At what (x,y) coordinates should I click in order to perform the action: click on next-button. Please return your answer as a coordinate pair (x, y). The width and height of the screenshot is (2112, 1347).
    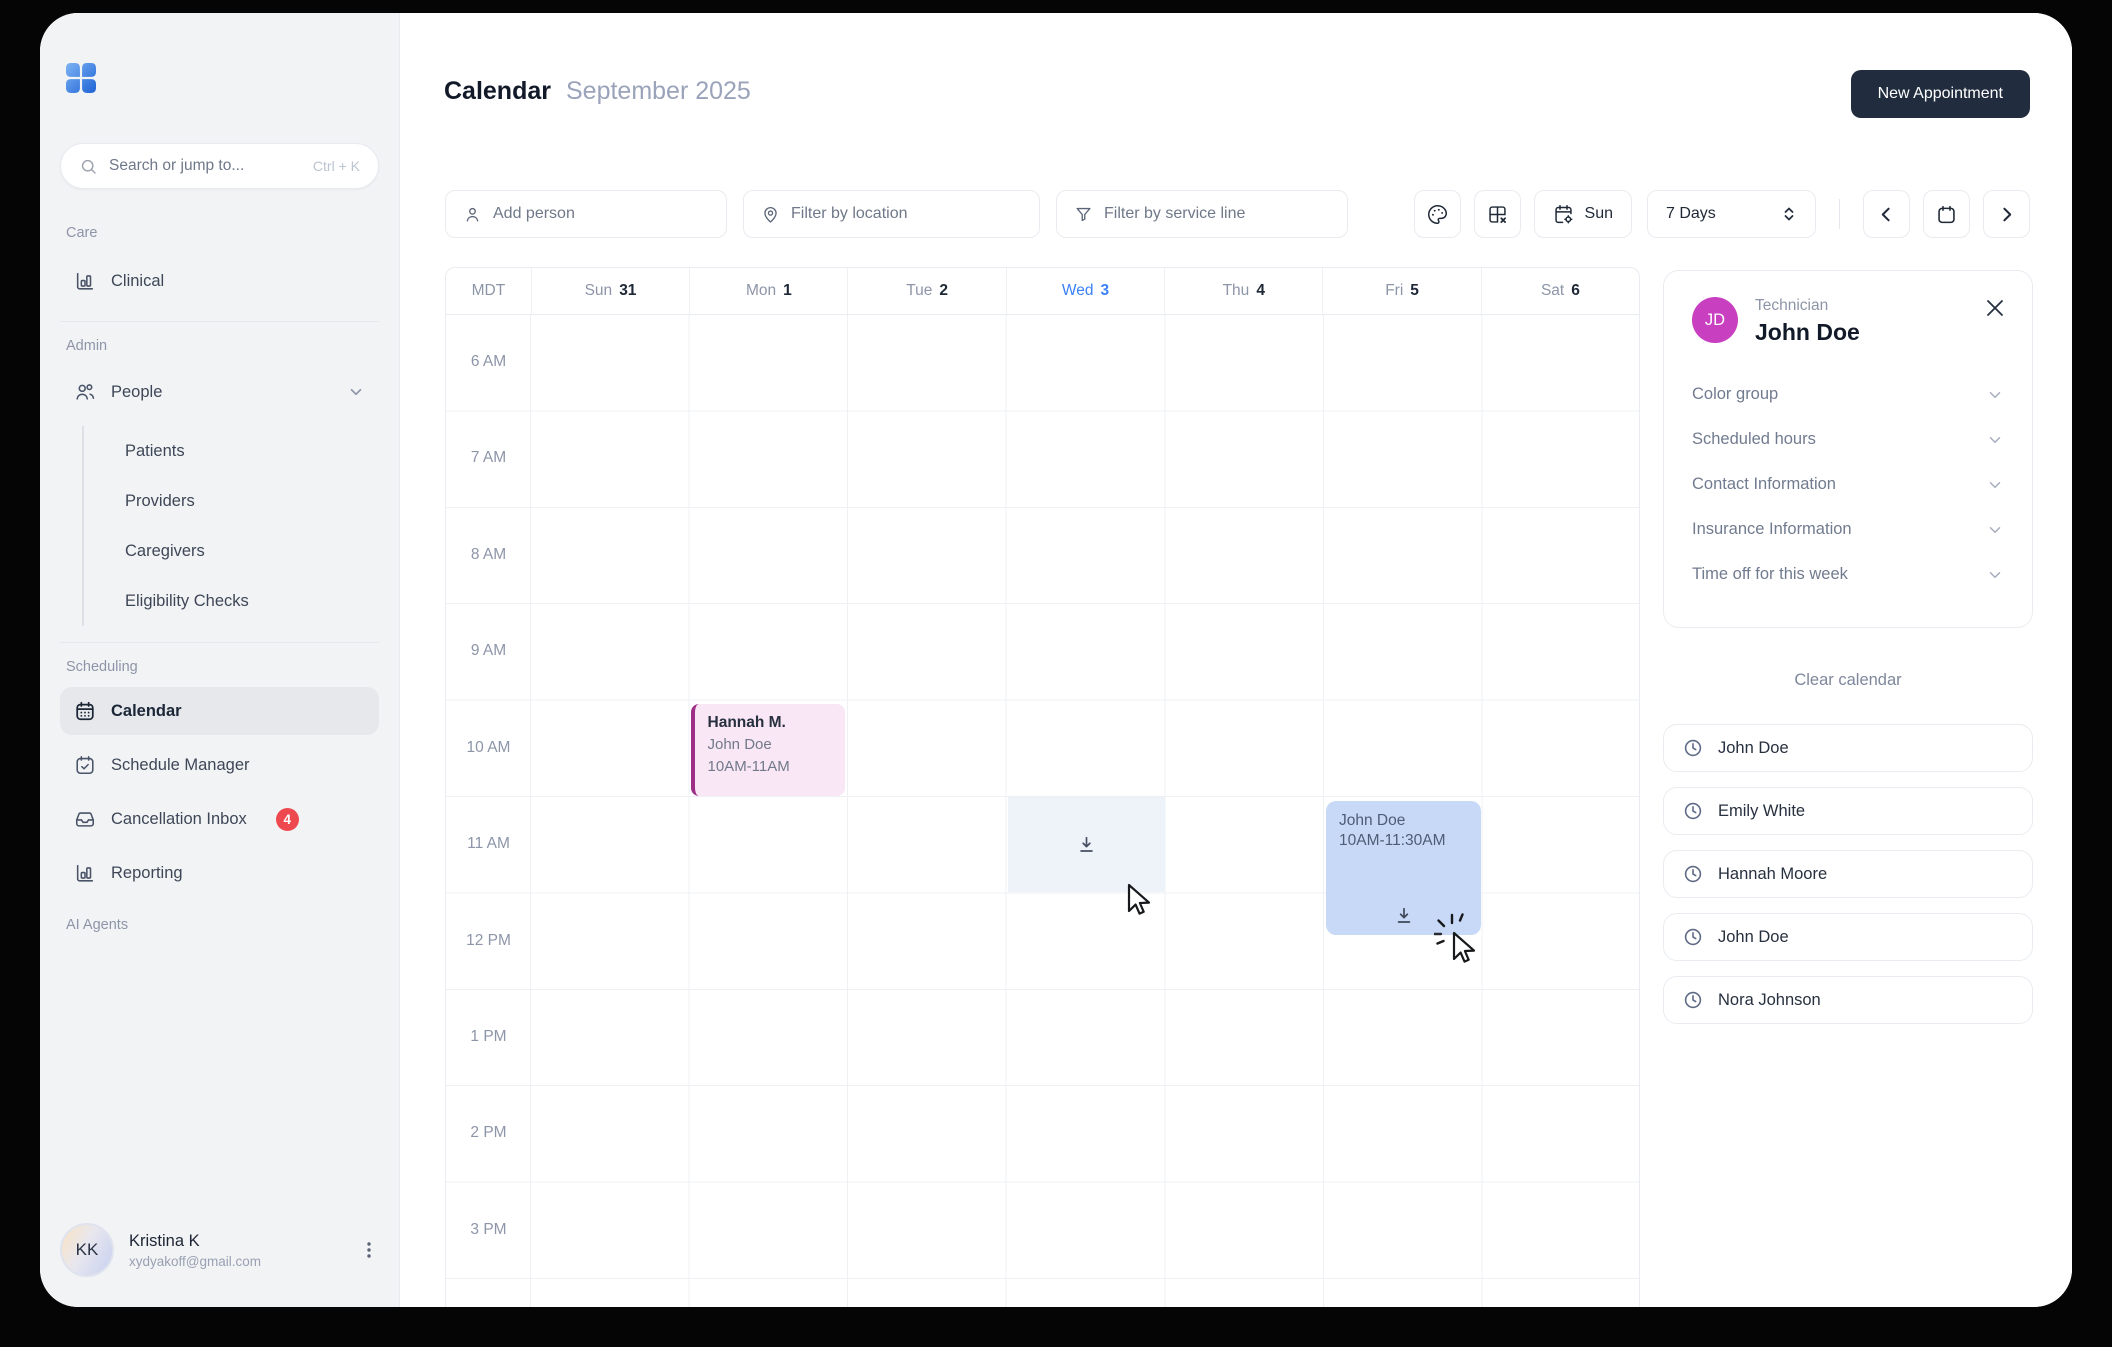
    Looking at the image, I should click on (2006, 214).